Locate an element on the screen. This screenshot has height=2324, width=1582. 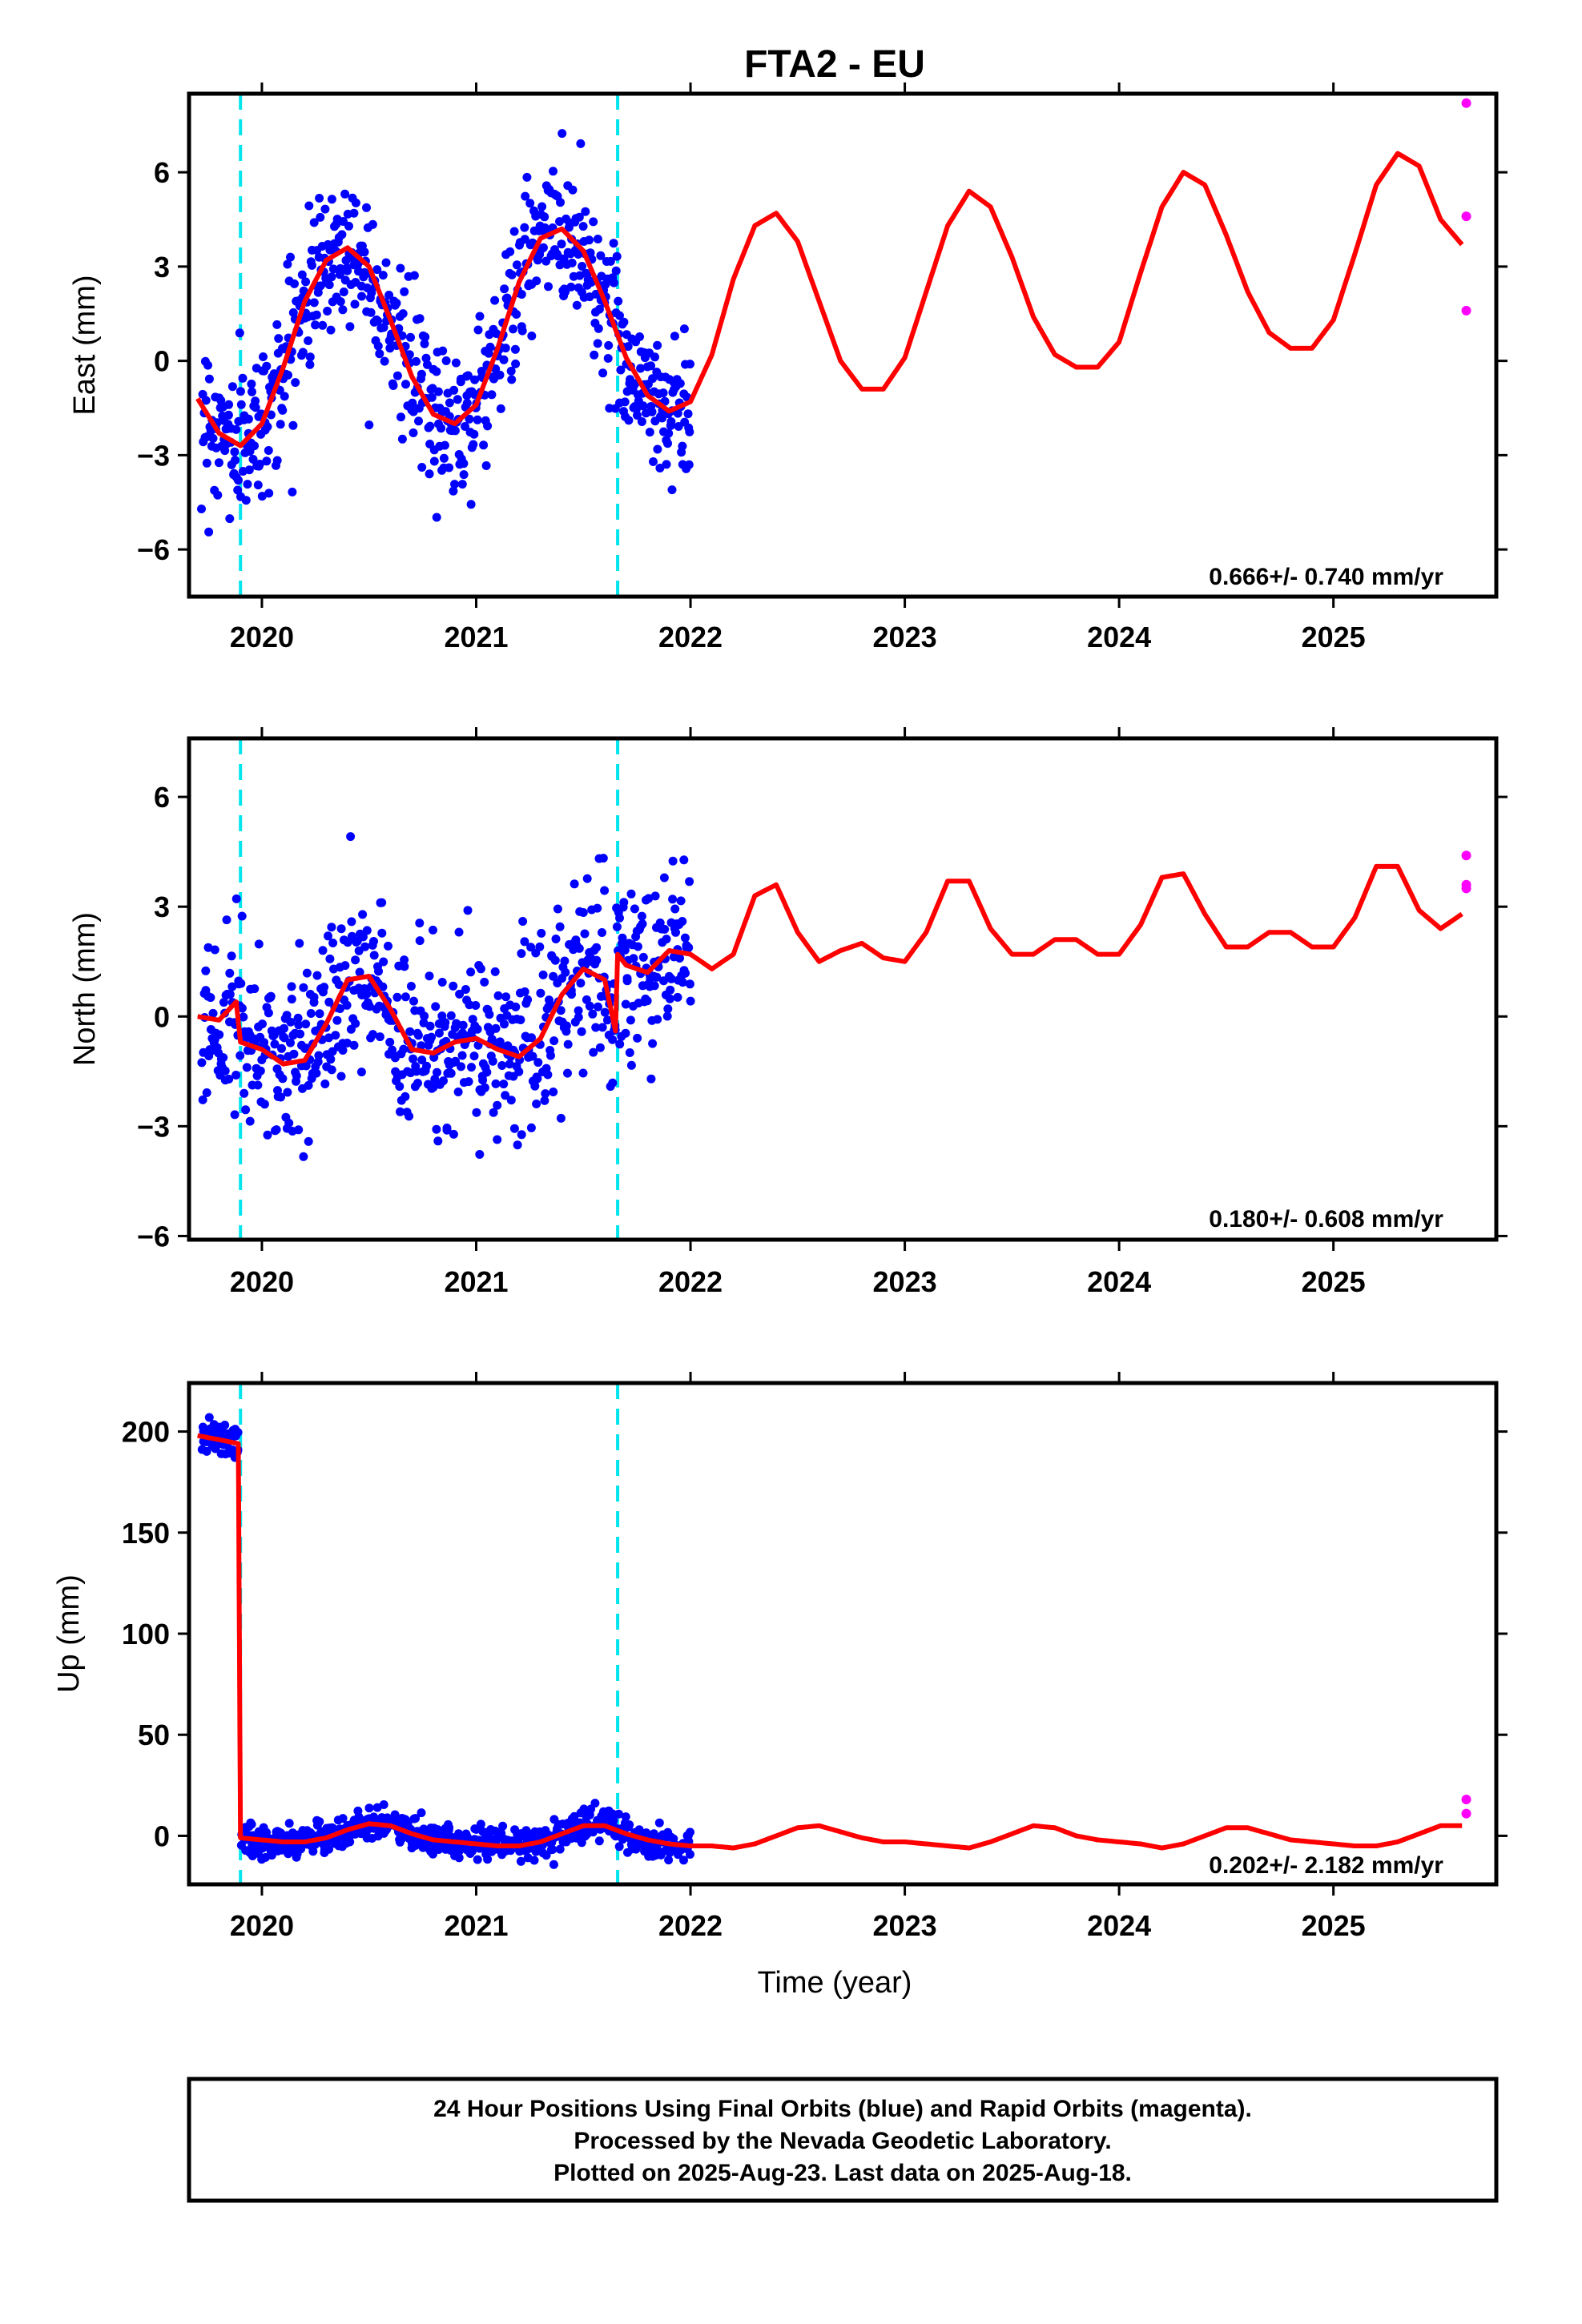
x-tick-label: 2020 is located at coordinates (262, 1925).